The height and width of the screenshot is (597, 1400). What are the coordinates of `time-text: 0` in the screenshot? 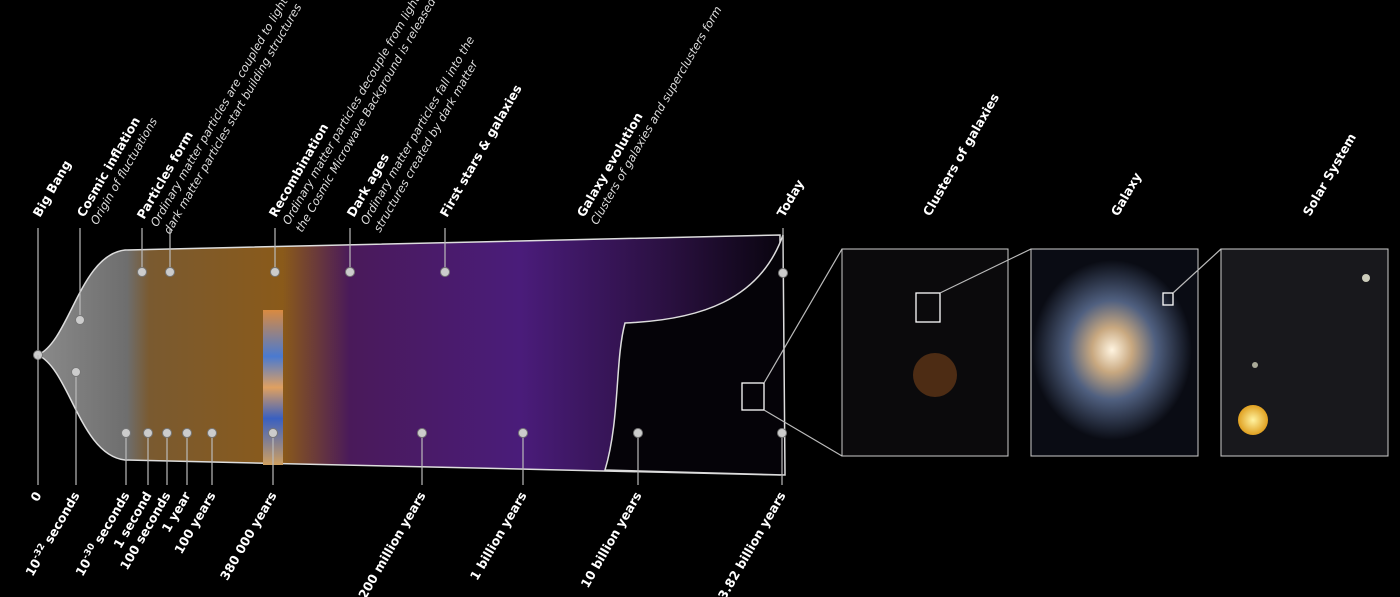 It's located at (35, 496).